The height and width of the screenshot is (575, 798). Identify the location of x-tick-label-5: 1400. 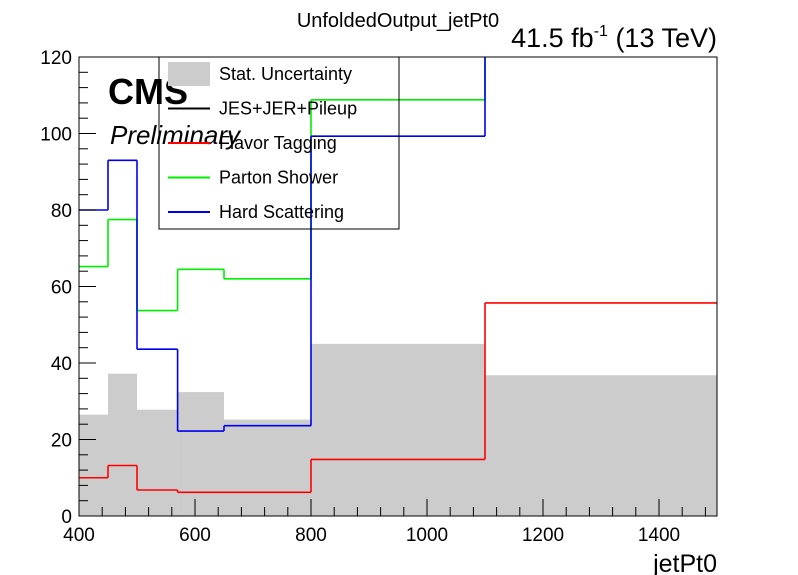
(659, 535).